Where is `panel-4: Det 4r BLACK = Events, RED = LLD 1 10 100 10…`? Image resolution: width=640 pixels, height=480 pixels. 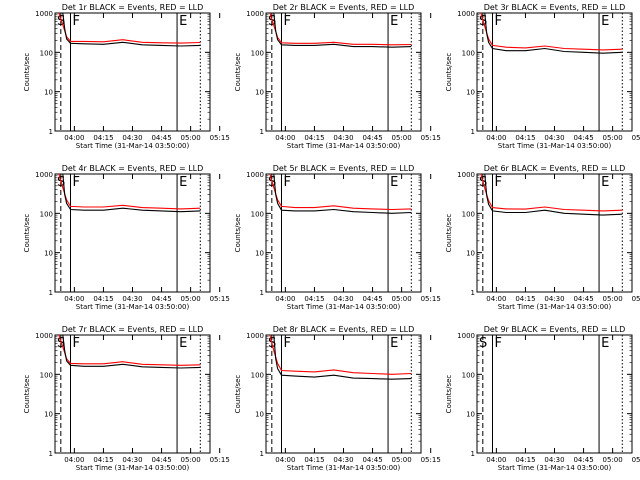
panel-4: Det 4r BLACK = Events, RED = LLD 1 10 100 10… is located at coordinates (126, 237).